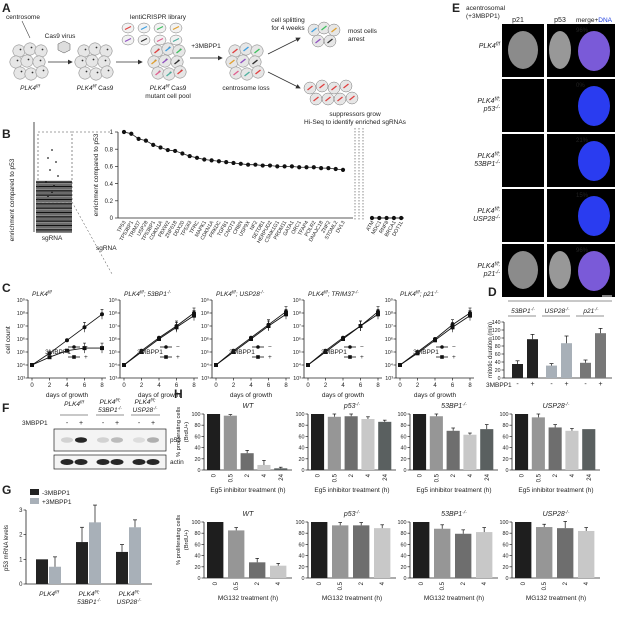  What do you see at coordinates (297, 353) in the screenshot?
I see `y-tick-label: 10⁵` at bounding box center [297, 353].